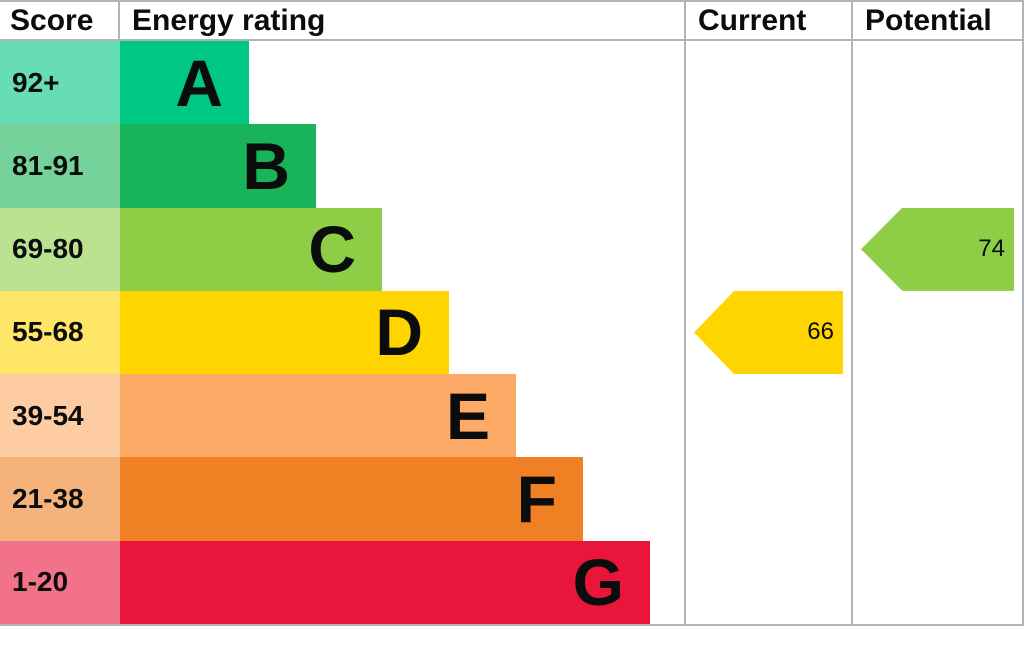 The image size is (1024, 666). Describe the element at coordinates (60, 166) in the screenshot. I see `score-range-label: 81-91` at that location.